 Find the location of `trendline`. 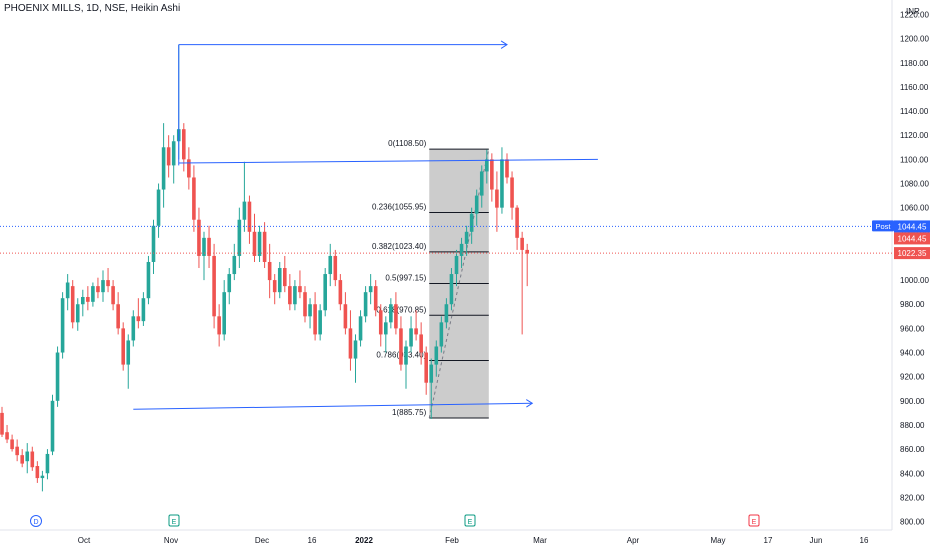

trendline is located at coordinates (388, 161).